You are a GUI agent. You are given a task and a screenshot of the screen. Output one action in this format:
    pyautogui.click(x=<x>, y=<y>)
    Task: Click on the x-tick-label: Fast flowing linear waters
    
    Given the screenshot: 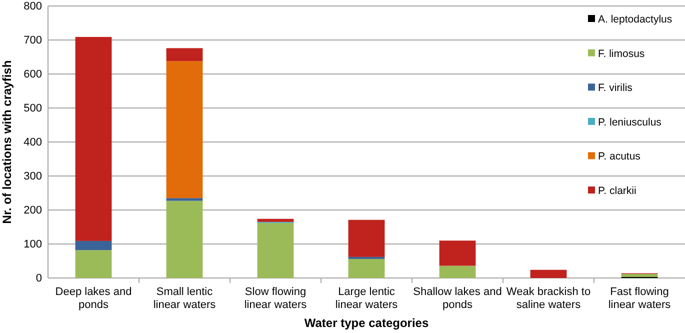 What is the action you would take?
    pyautogui.click(x=640, y=298)
    